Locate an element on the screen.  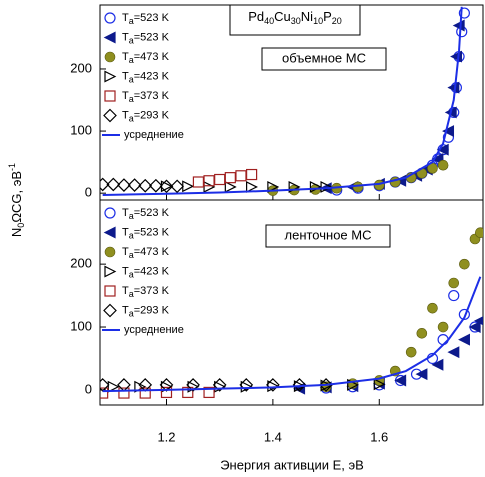
annotation: объемное МС is located at coordinates (324, 57).